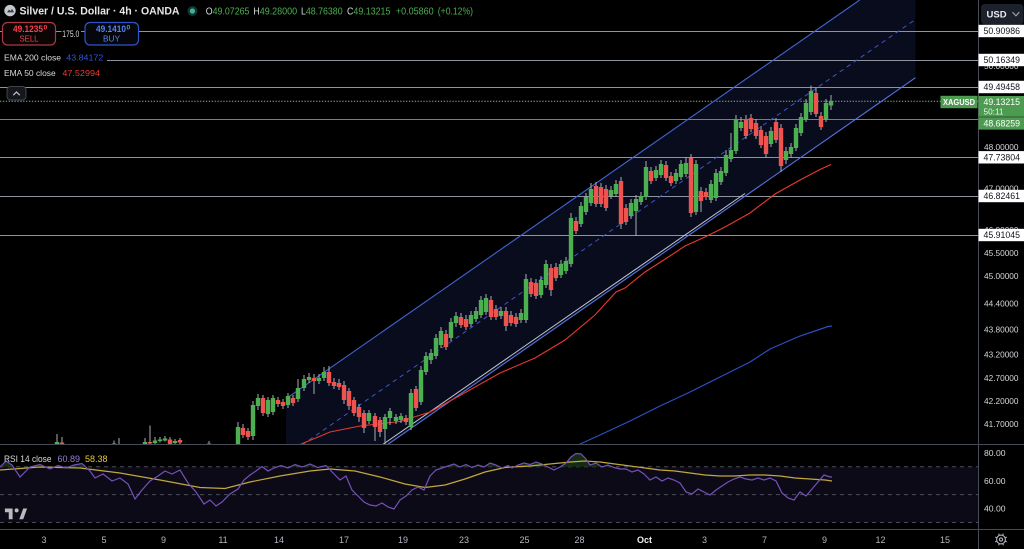 This screenshot has width=1024, height=549. What do you see at coordinates (96, 459) in the screenshot?
I see `svg-text: 58.38` at bounding box center [96, 459].